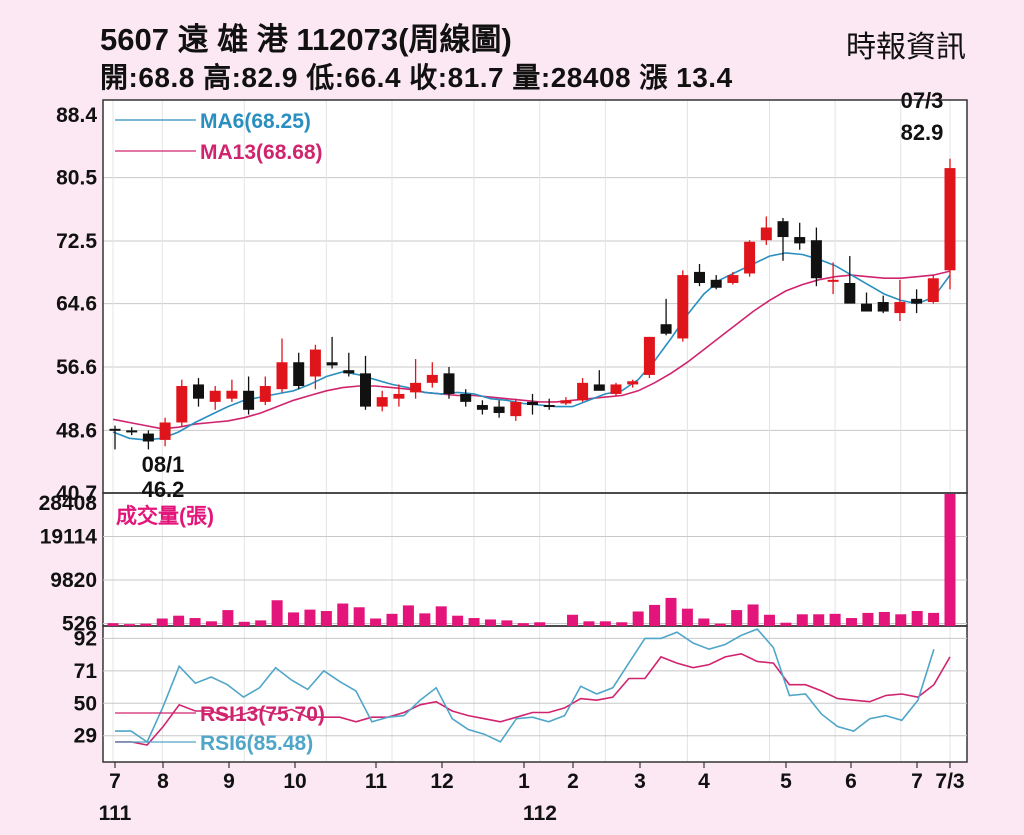 The width and height of the screenshot is (1024, 835). What do you see at coordinates (76, 304) in the screenshot?
I see `price-tick-label: 64.6` at bounding box center [76, 304].